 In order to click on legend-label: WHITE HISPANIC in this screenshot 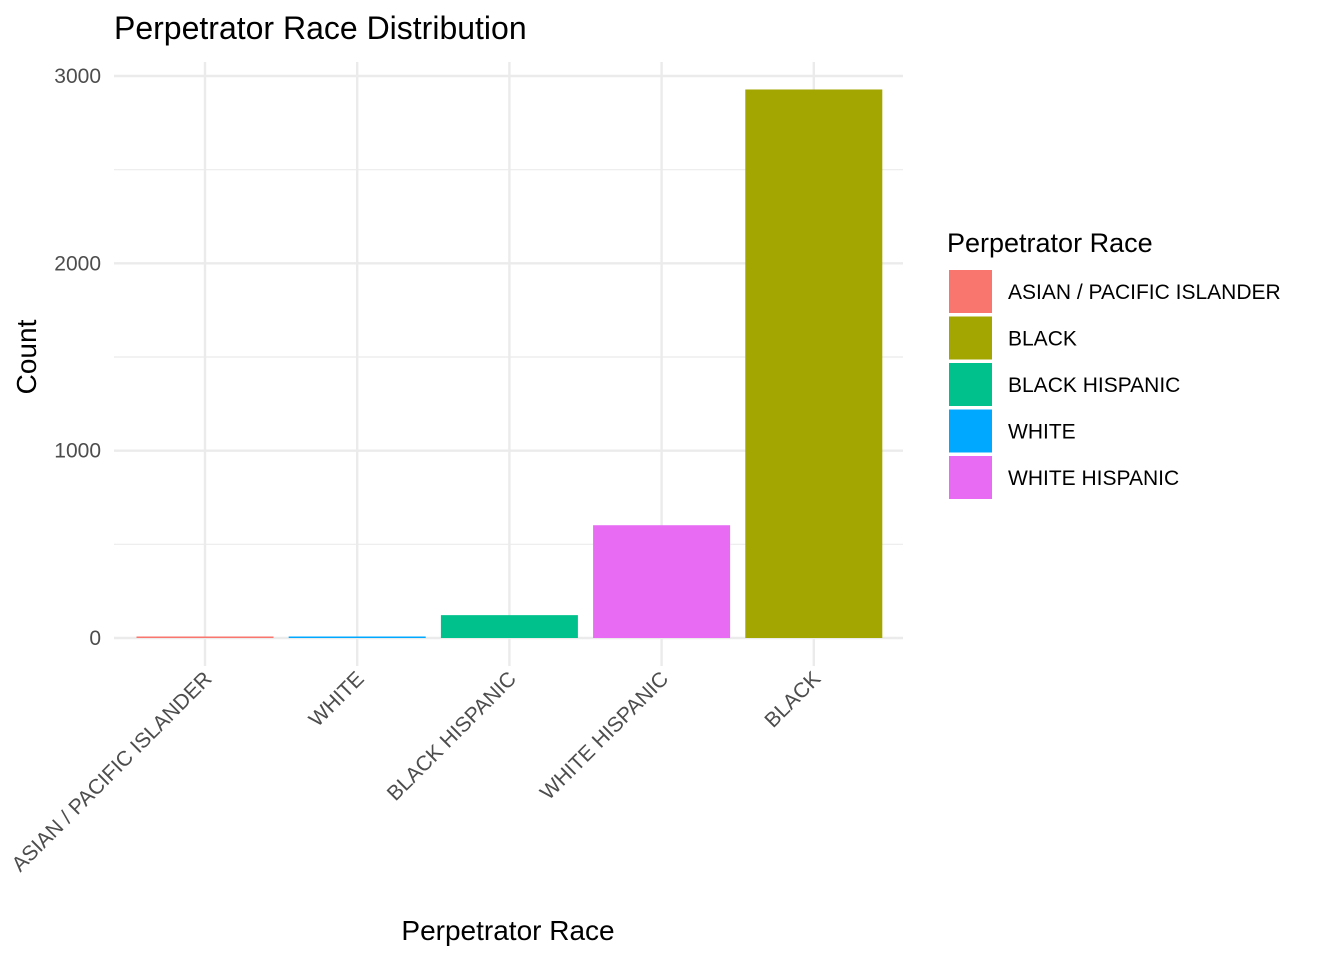, I will do `click(1093, 478)`.